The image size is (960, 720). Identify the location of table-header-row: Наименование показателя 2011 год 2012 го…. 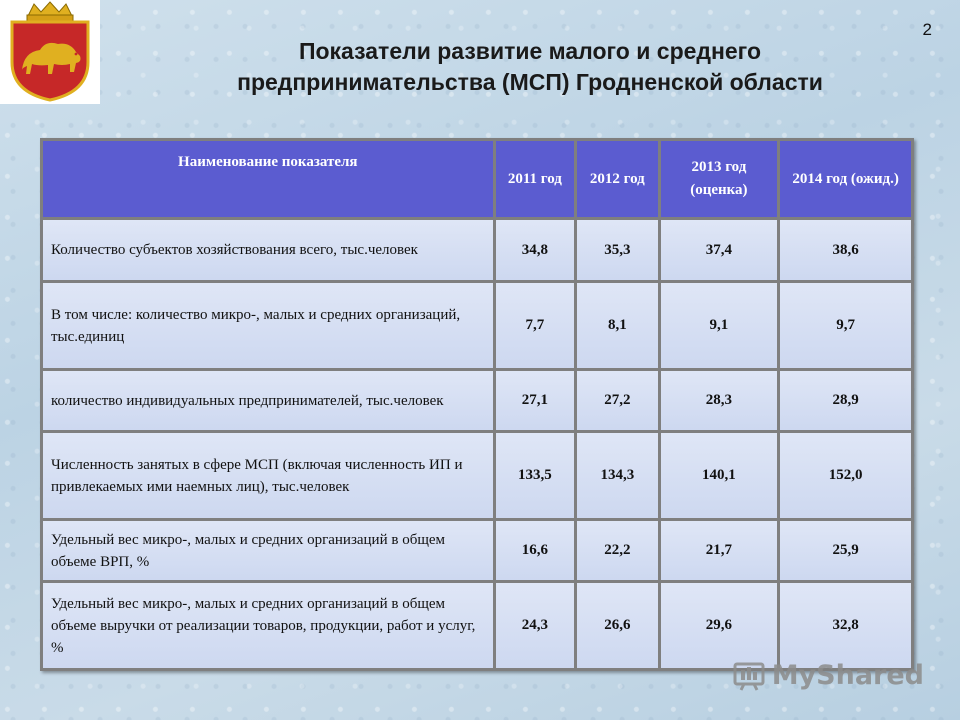
(477, 179).